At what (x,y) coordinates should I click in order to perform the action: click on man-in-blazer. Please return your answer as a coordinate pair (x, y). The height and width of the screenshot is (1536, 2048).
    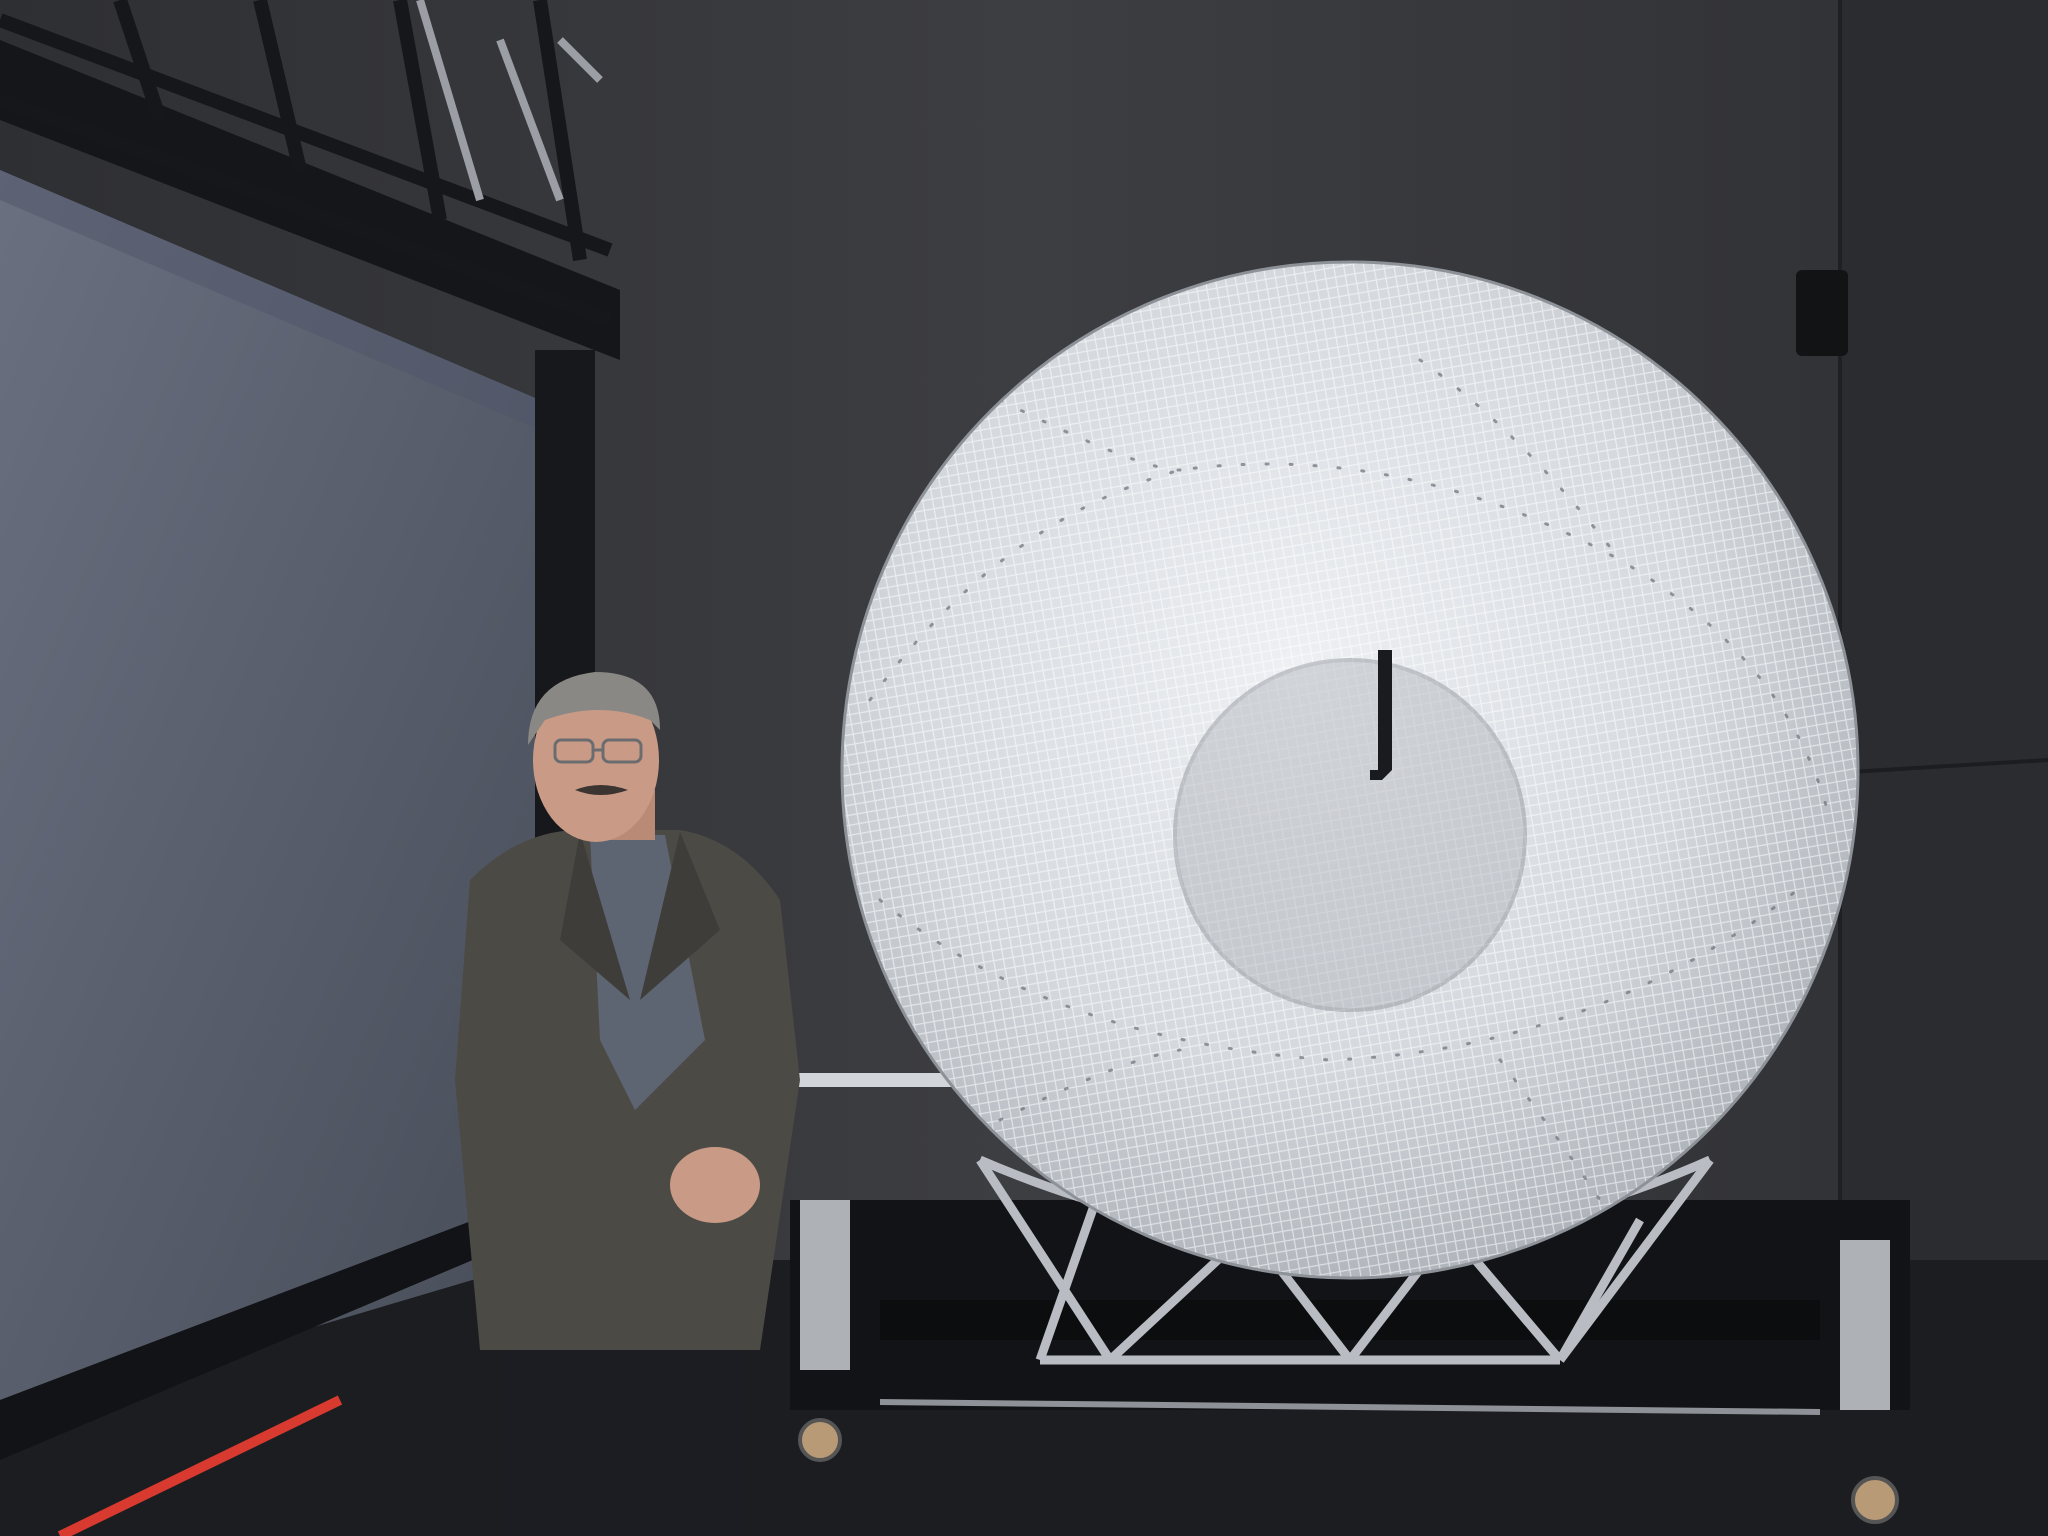
    Looking at the image, I should click on (627, 1104).